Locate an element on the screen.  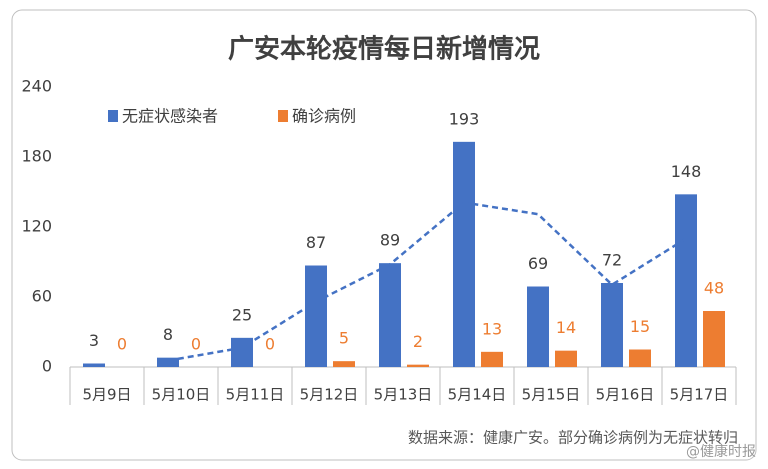
value-label: 193 is located at coordinates (464, 118).